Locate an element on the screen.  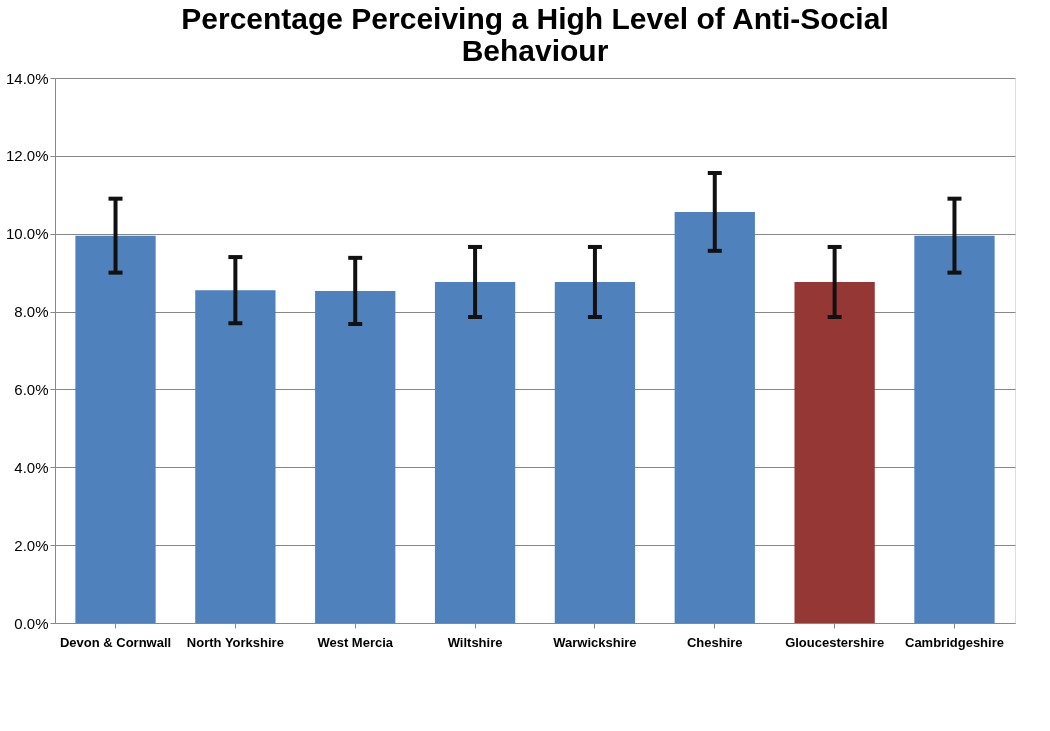
y-tick-label: 6.0% is located at coordinates (31, 389).